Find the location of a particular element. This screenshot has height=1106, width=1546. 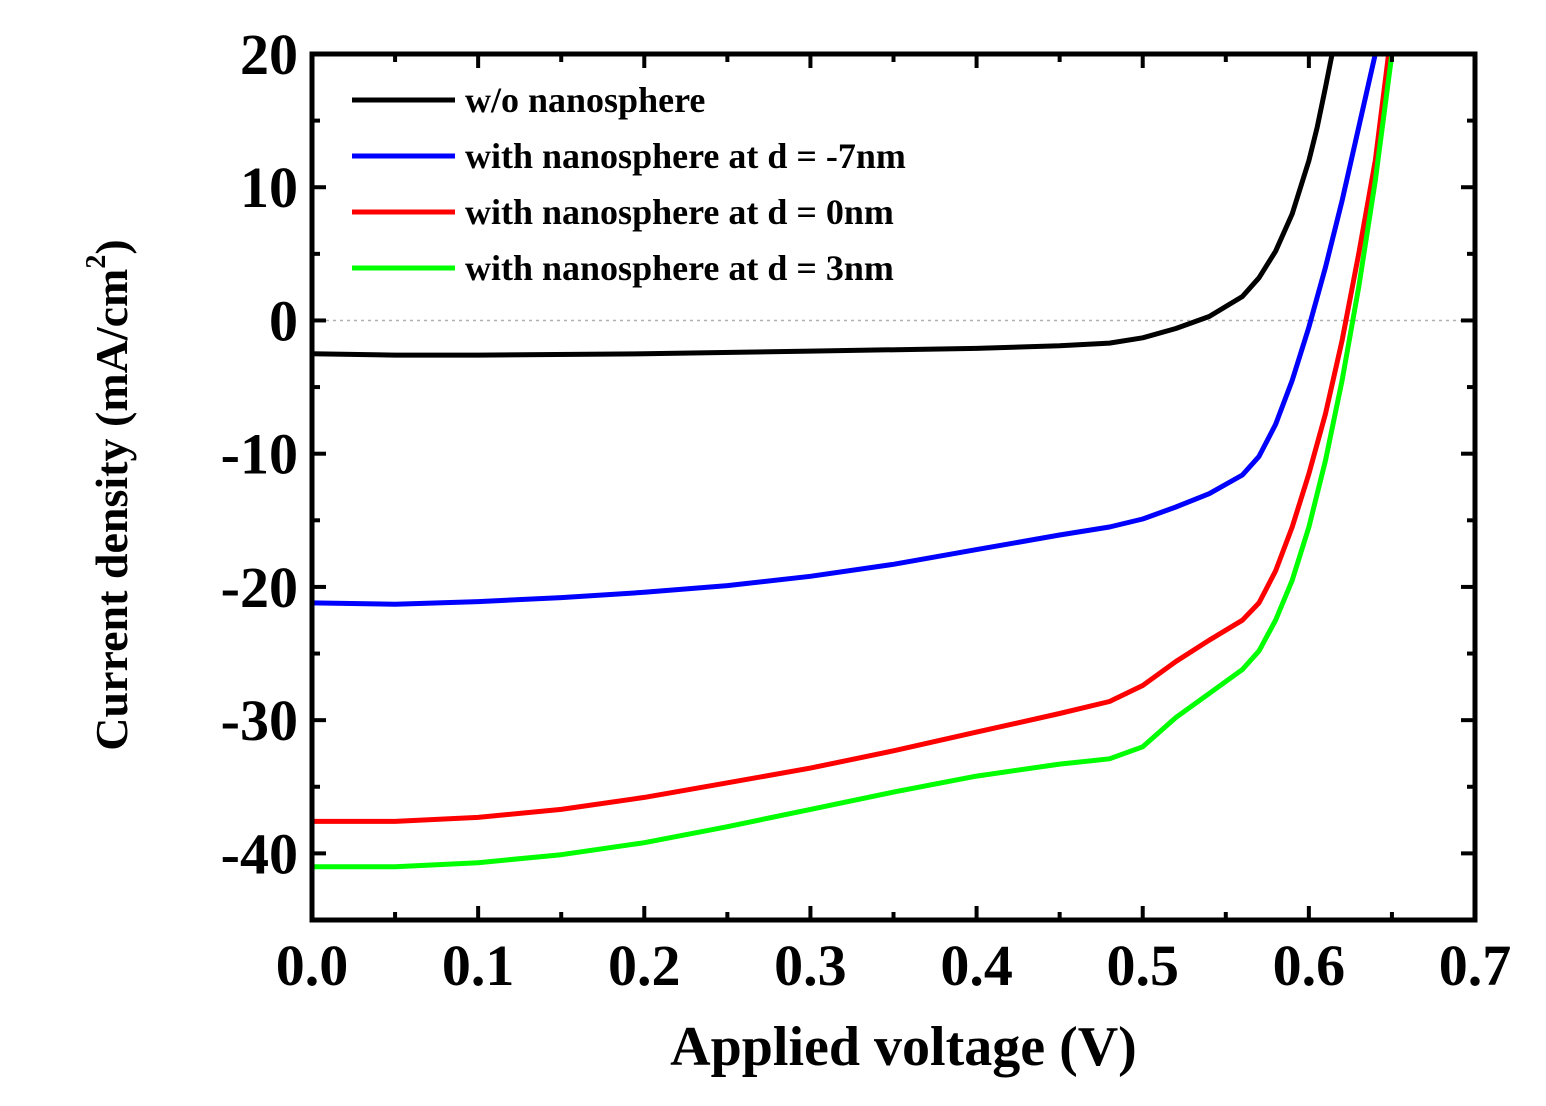

x-tick-label: 0.6 is located at coordinates (1309, 965).